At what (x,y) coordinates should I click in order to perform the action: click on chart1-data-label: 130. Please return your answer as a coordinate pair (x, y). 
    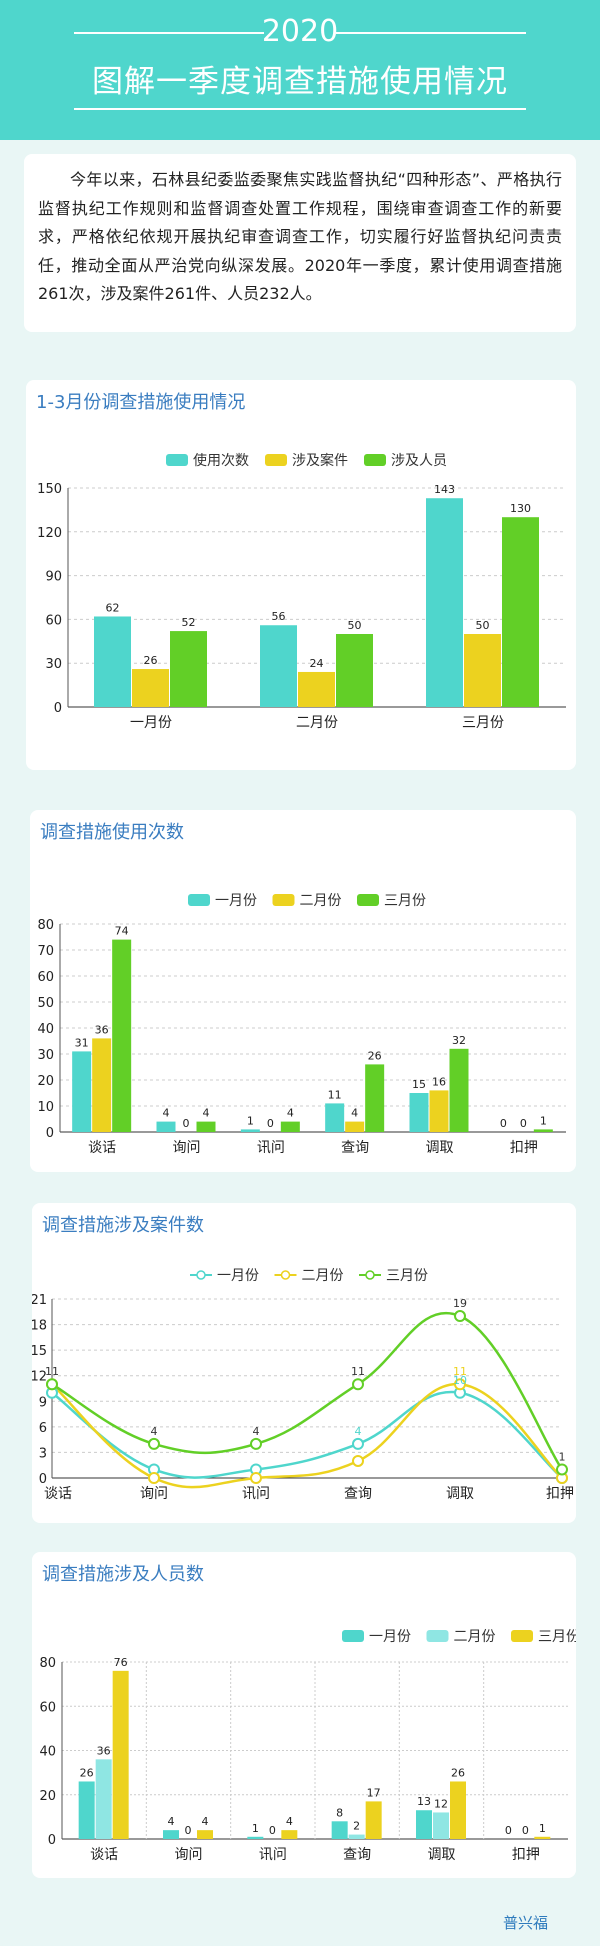
    Looking at the image, I should click on (520, 508).